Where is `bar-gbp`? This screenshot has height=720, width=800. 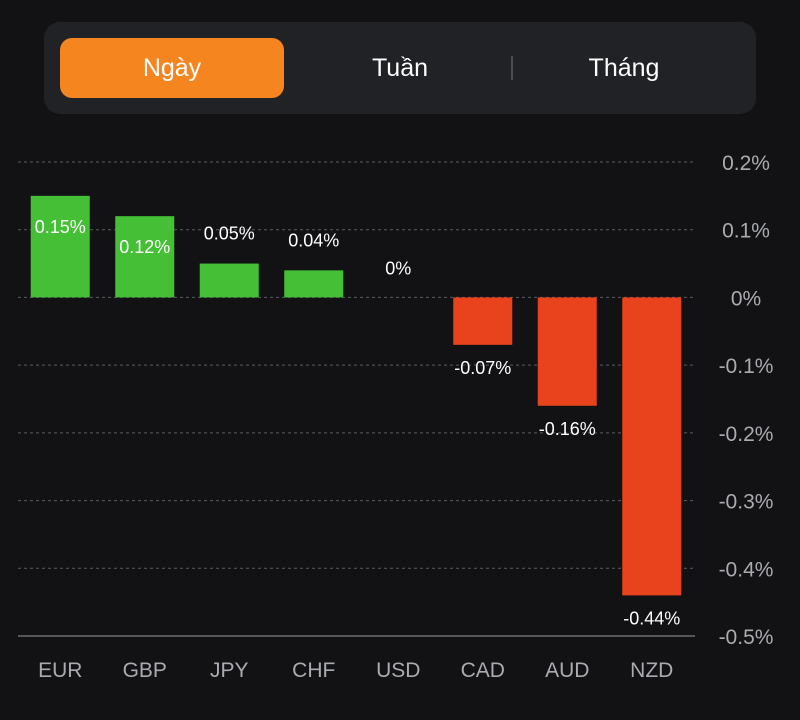
bar-gbp is located at coordinates (145, 257).